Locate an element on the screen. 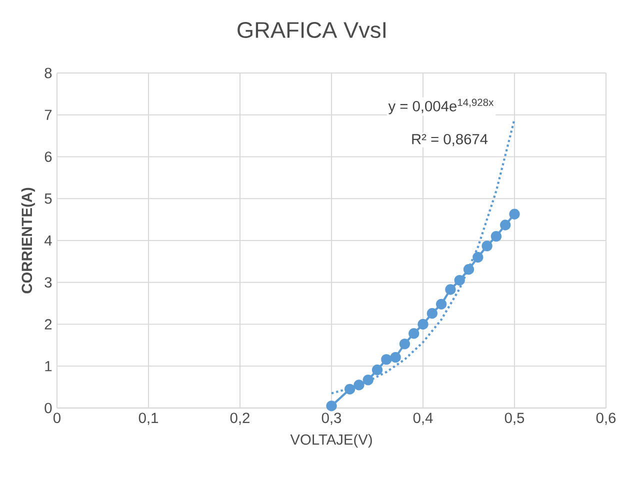 The height and width of the screenshot is (489, 621). y-tick-label: 4 is located at coordinates (48, 240).